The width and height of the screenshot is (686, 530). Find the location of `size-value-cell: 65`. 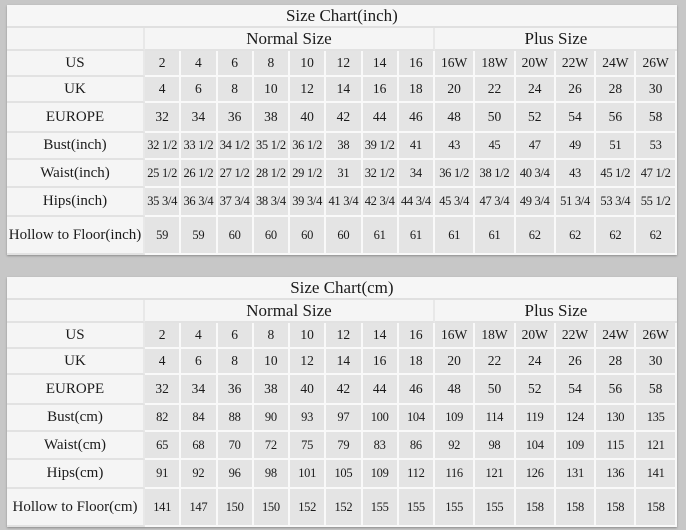

size-value-cell: 65 is located at coordinates (163, 446).